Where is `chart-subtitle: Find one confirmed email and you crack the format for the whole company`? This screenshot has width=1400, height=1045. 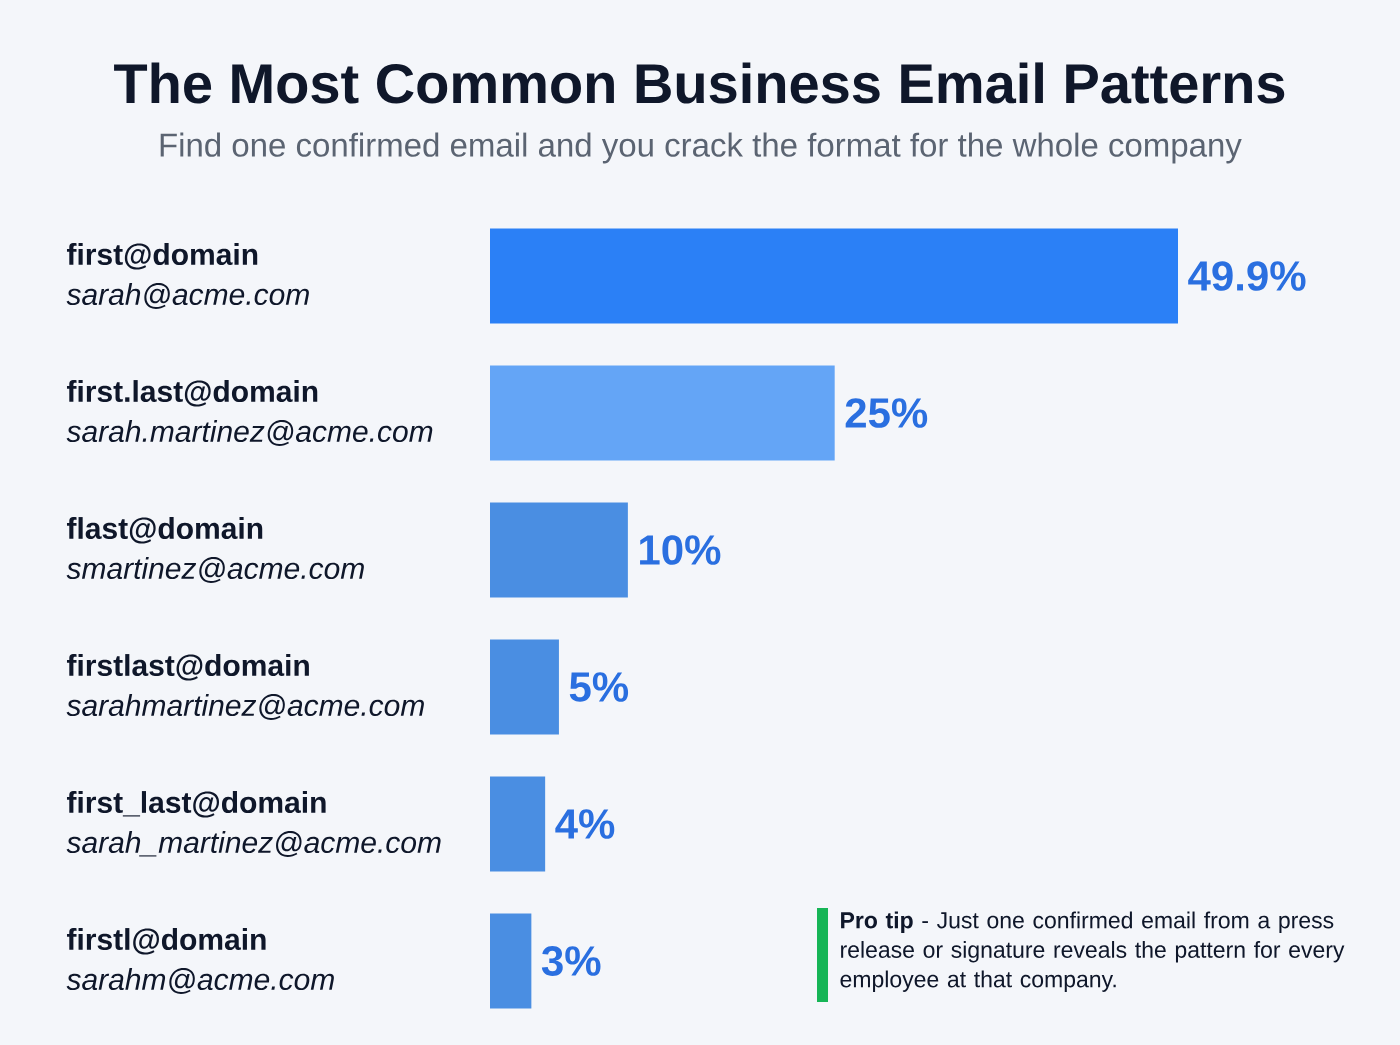
chart-subtitle: Find one confirmed email and you crack the format for the whole company is located at coordinates (701, 148).